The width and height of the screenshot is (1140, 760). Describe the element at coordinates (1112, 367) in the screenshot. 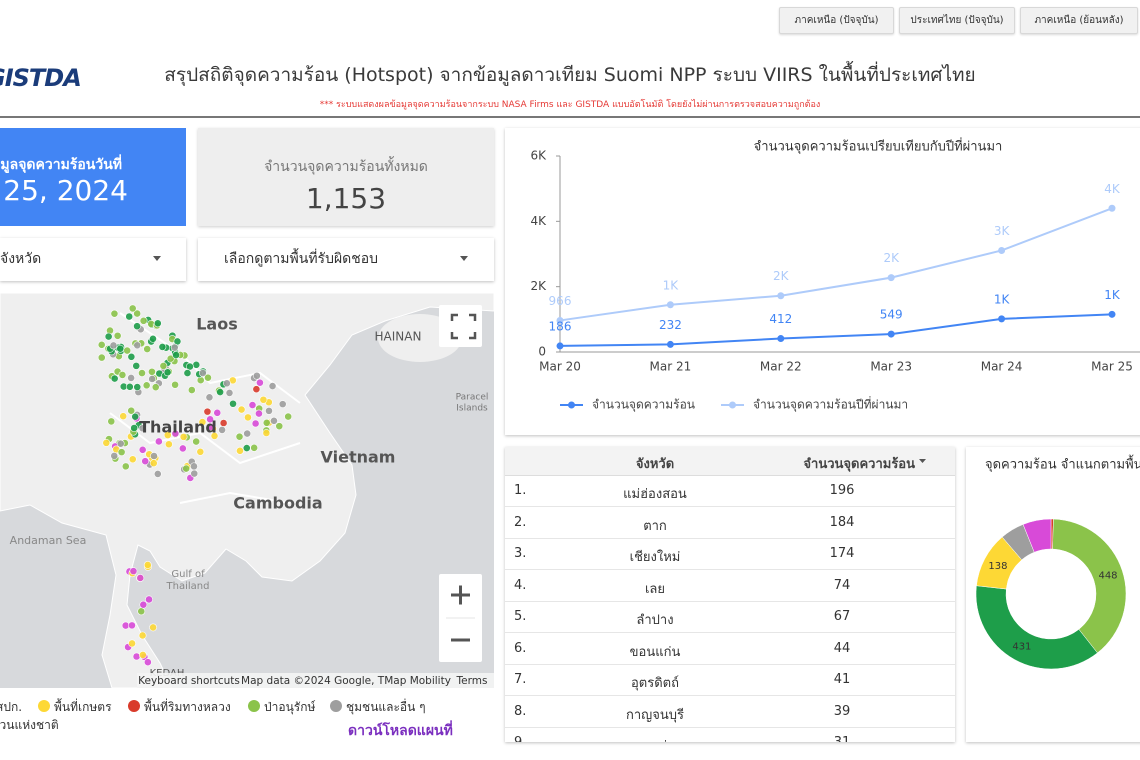

I see `x-tick-label: Mar 25` at that location.